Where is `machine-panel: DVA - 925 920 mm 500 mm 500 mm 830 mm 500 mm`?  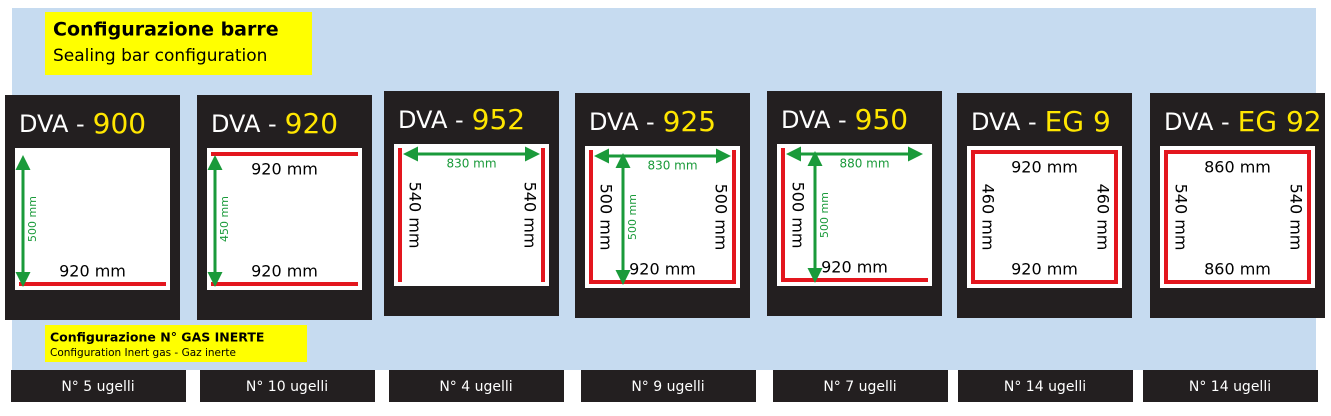 machine-panel: DVA - 925 920 mm 500 mm 500 mm 830 mm 500 mm is located at coordinates (662, 205).